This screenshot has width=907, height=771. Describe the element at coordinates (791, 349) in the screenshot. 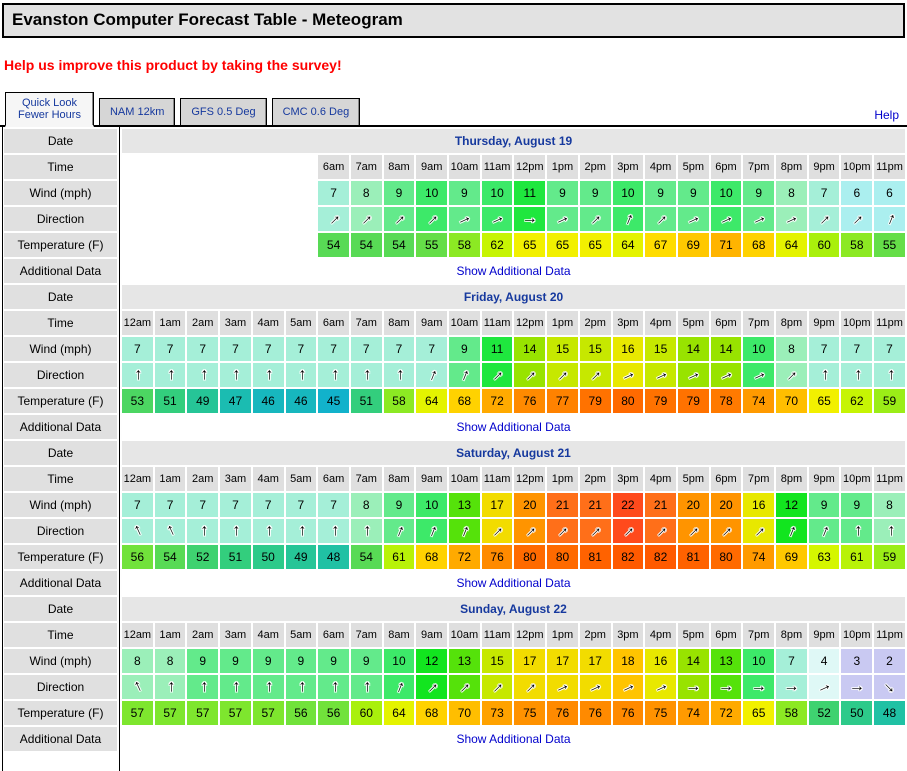

I see `wind-cell: 8` at that location.